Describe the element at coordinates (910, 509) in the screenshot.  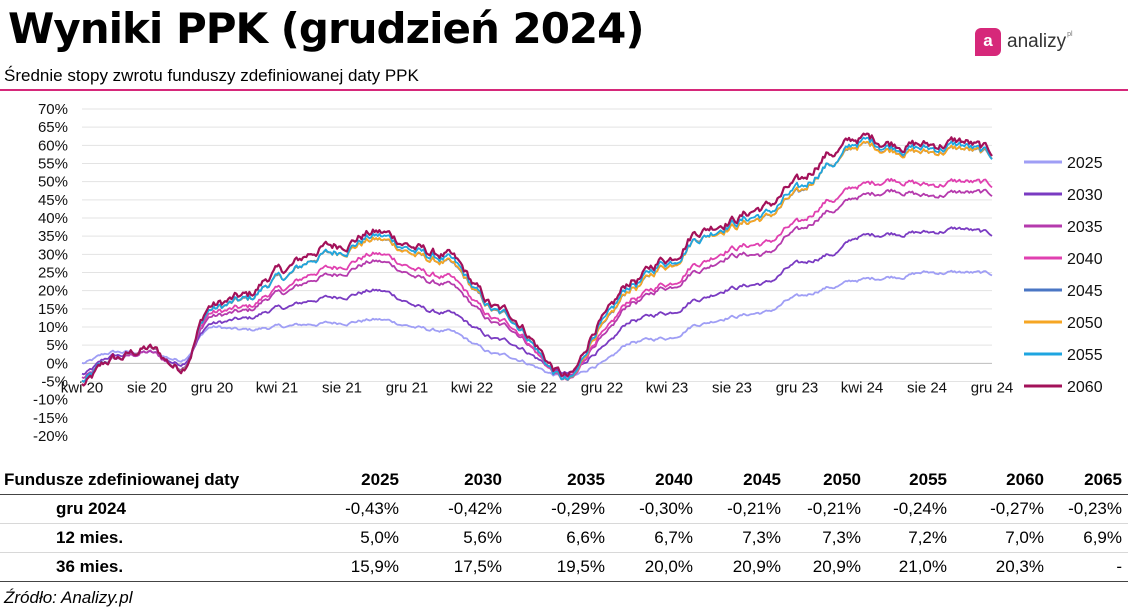
I see `table-cell: -0,24%` at that location.